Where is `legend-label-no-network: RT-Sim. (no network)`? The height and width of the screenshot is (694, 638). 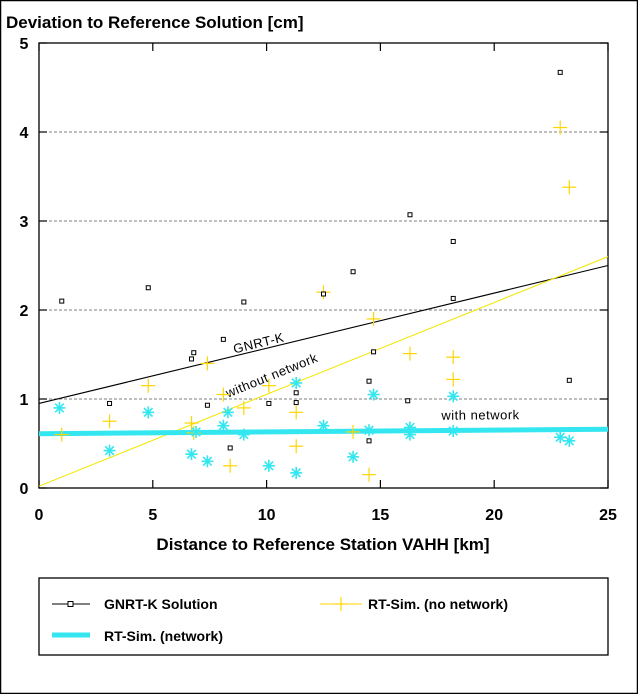 legend-label-no-network: RT-Sim. (no network) is located at coordinates (438, 604).